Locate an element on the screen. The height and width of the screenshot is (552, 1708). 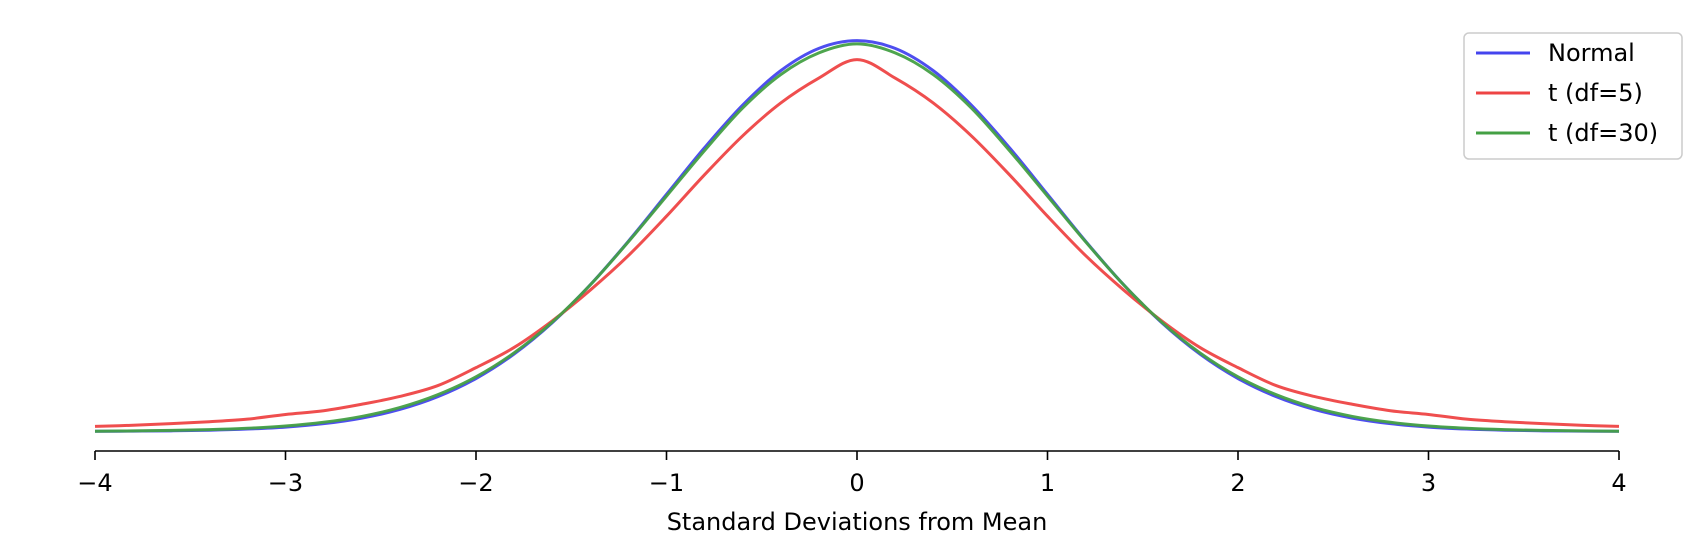
legend-label-1: t (df=5) is located at coordinates (1595, 93).